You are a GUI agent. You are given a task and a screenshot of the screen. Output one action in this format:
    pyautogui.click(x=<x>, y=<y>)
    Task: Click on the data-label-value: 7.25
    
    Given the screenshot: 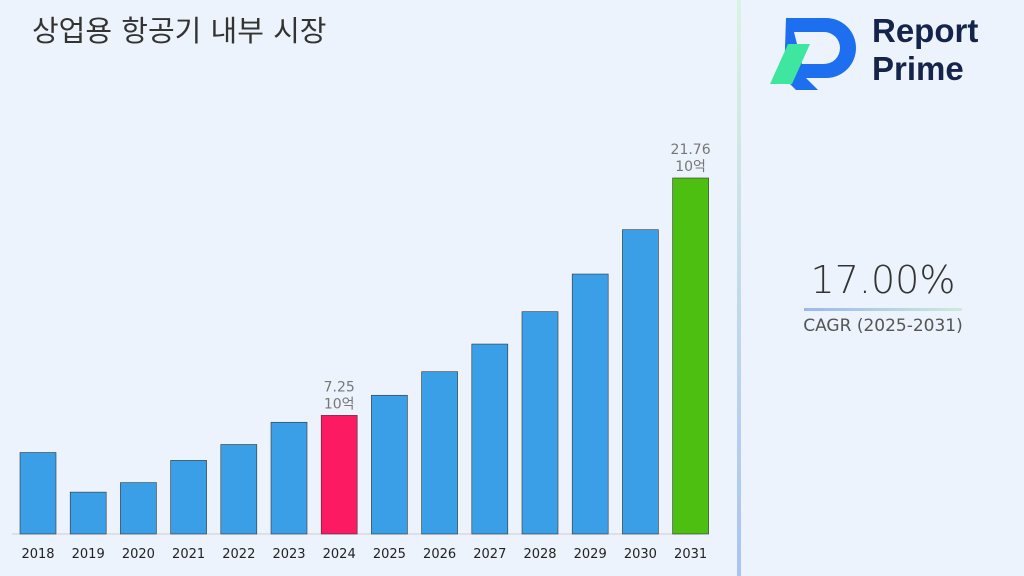 What is the action you would take?
    pyautogui.click(x=339, y=387)
    